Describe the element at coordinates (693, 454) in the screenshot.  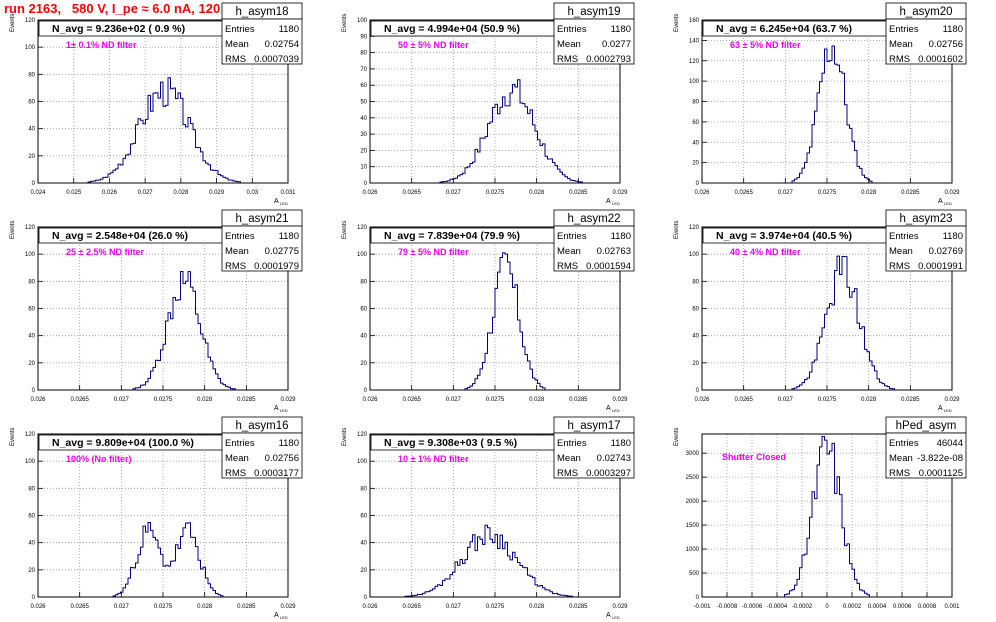
I see `y-tick-label: 3000` at that location.